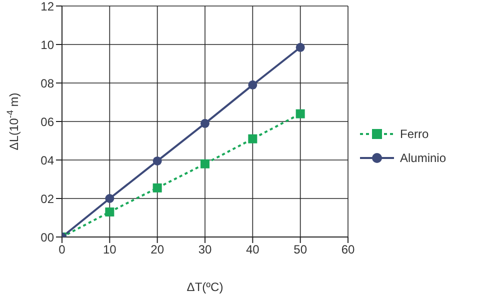  I want to click on legend-label: Aluminio, so click(423, 158).